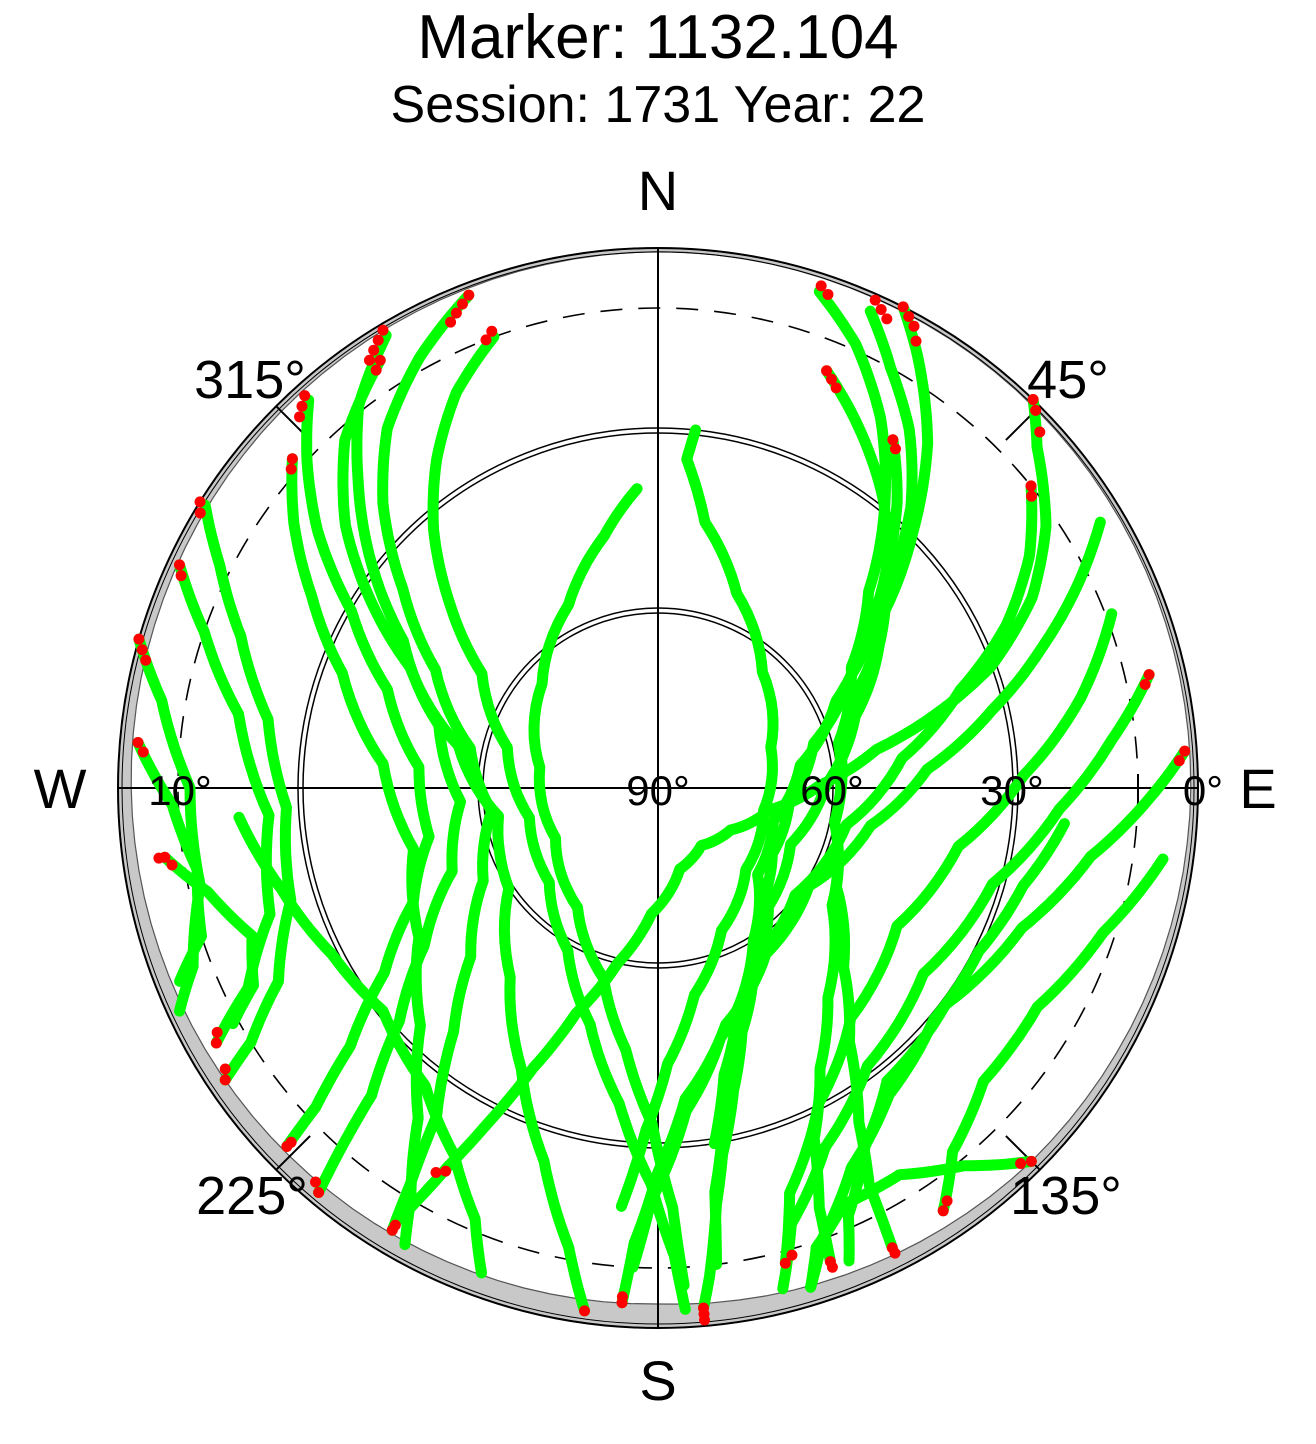  I want to click on compass-north-label: N, so click(658, 190).